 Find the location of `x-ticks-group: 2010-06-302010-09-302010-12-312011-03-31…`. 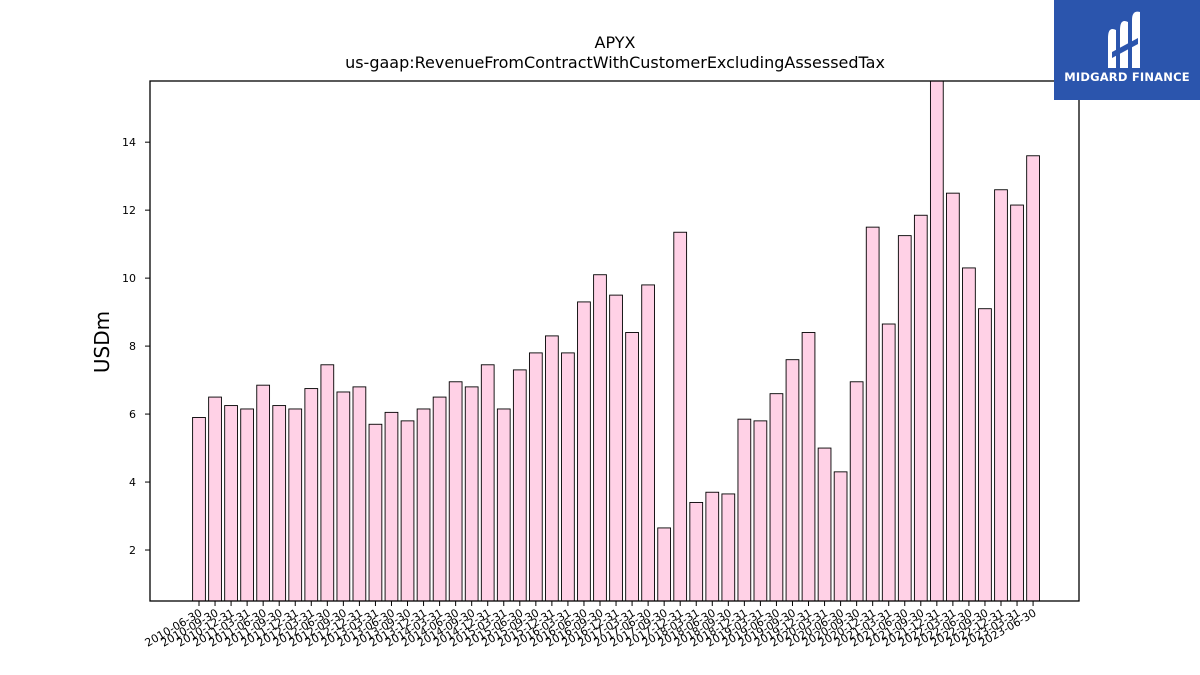

x-ticks-group: 2010-06-302010-09-302010-12-312011-03-31… is located at coordinates (591, 625).